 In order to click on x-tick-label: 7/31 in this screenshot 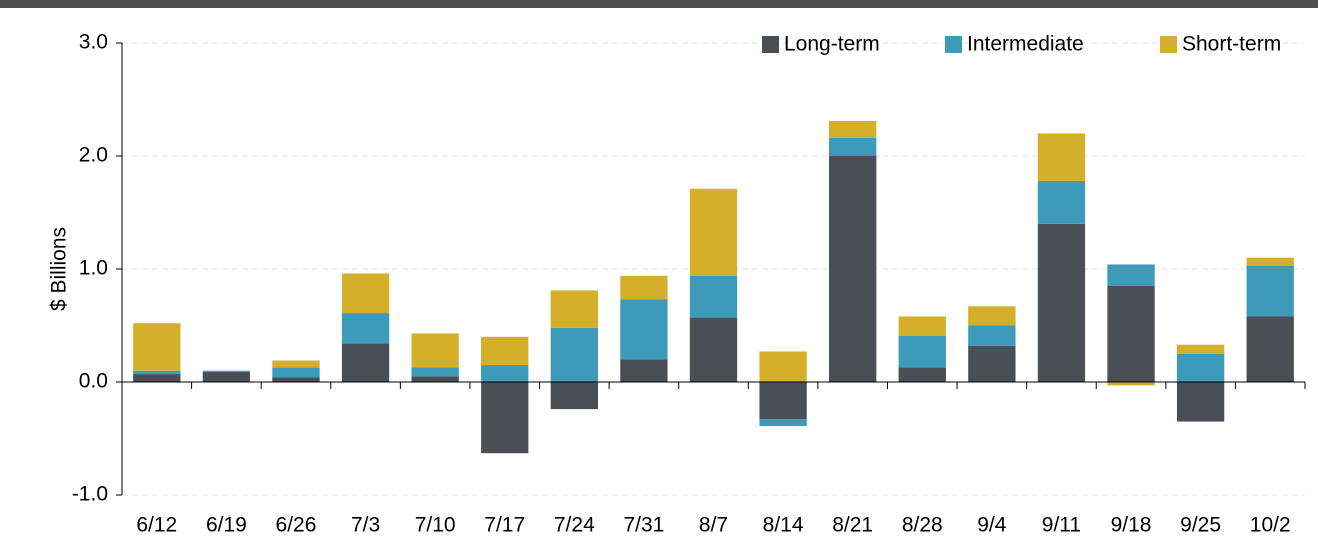, I will do `click(643, 525)`.